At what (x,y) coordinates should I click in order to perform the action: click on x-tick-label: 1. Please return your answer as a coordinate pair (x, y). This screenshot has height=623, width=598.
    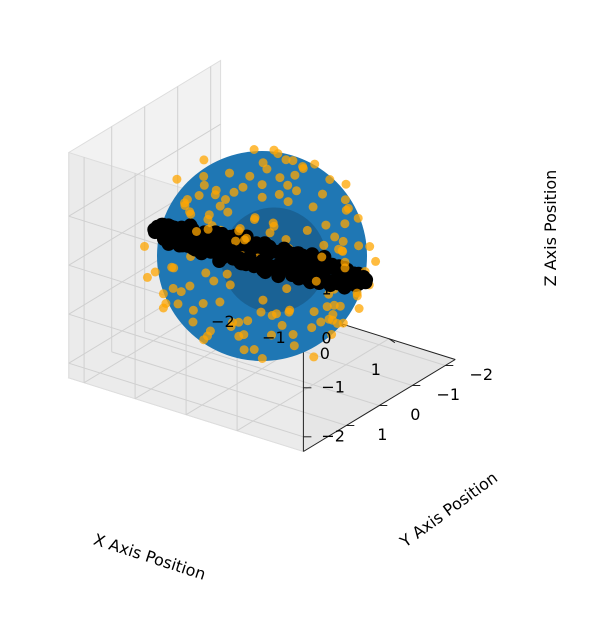
    Looking at the image, I should click on (376, 369).